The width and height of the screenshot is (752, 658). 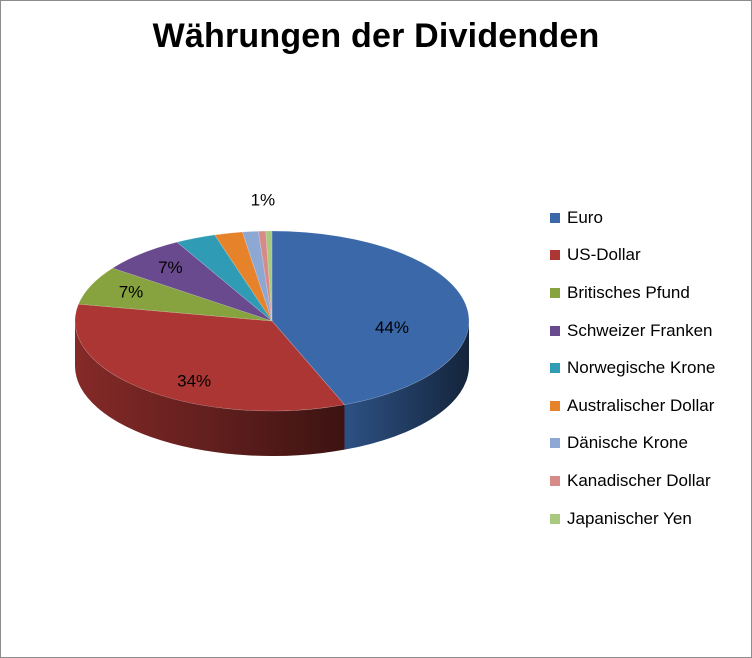 I want to click on legend-label: US-Dollar, so click(x=604, y=255).